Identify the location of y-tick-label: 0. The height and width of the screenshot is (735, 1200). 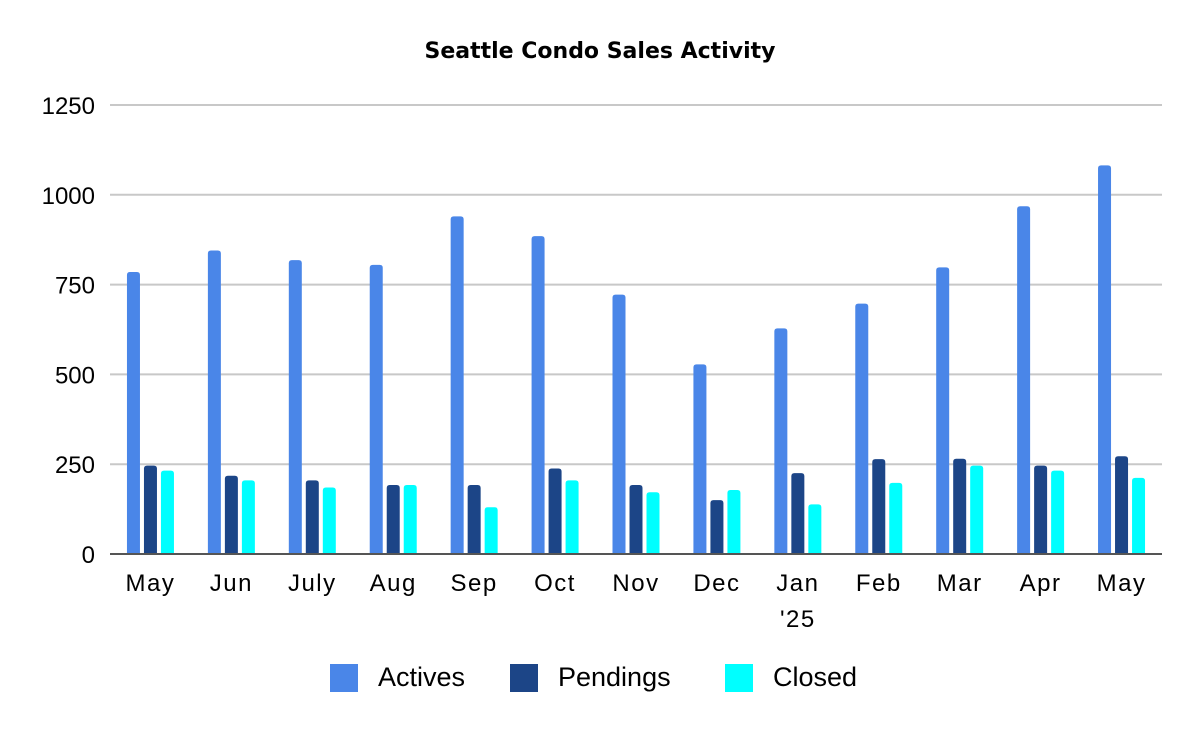
(88, 555).